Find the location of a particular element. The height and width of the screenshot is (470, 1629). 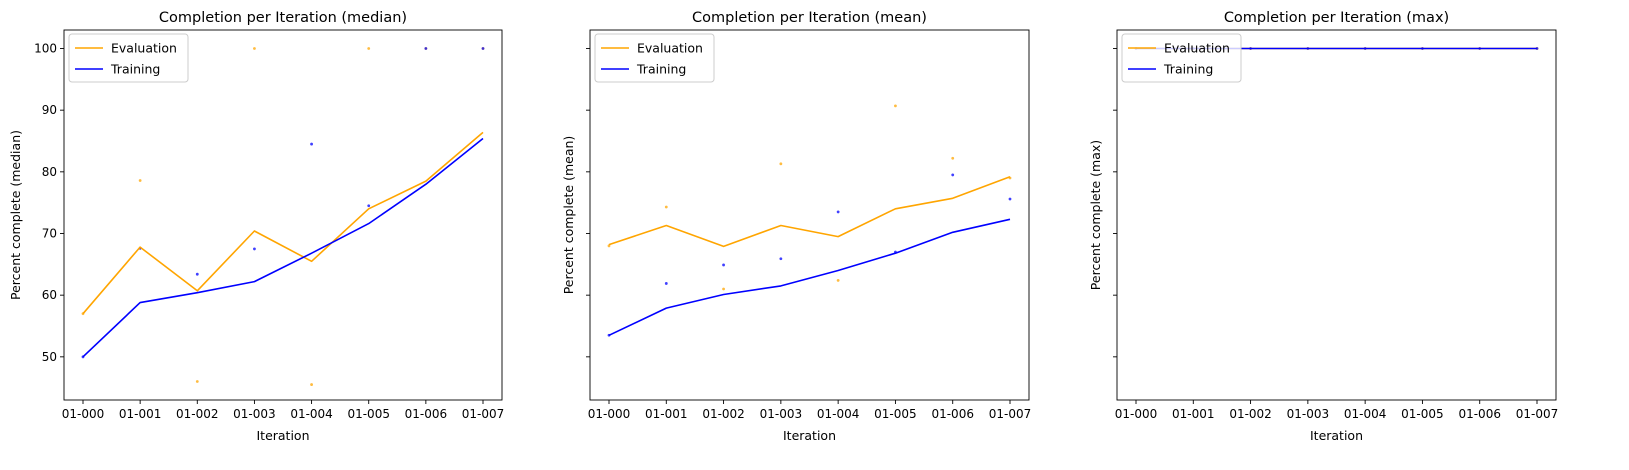

chart-title: Completion per Iteration (mean) is located at coordinates (809, 18).